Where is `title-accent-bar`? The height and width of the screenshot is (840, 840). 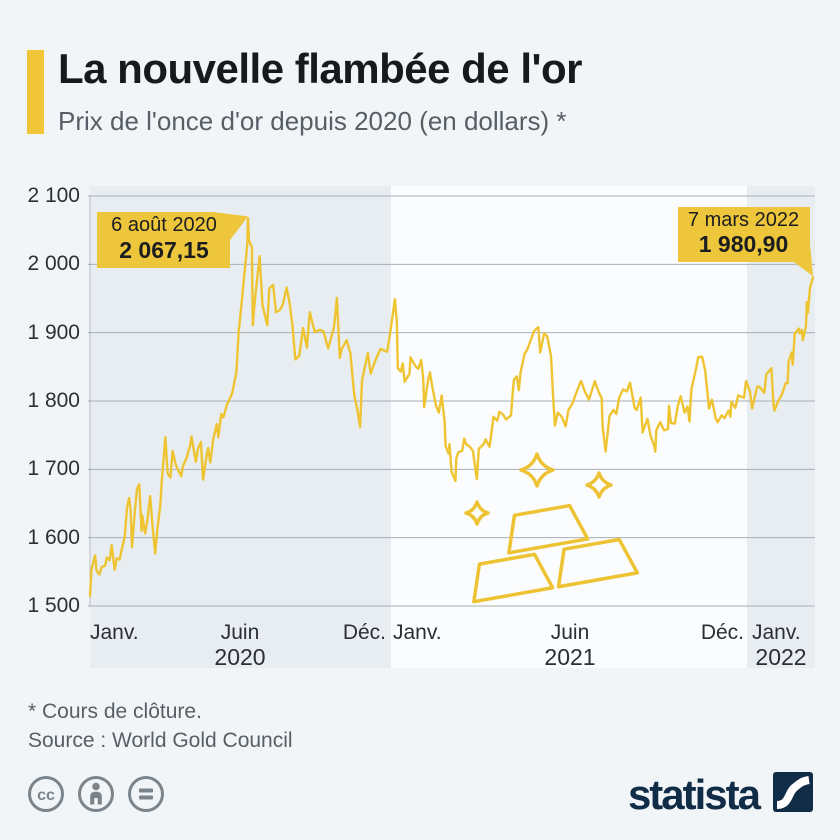
title-accent-bar is located at coordinates (35, 92).